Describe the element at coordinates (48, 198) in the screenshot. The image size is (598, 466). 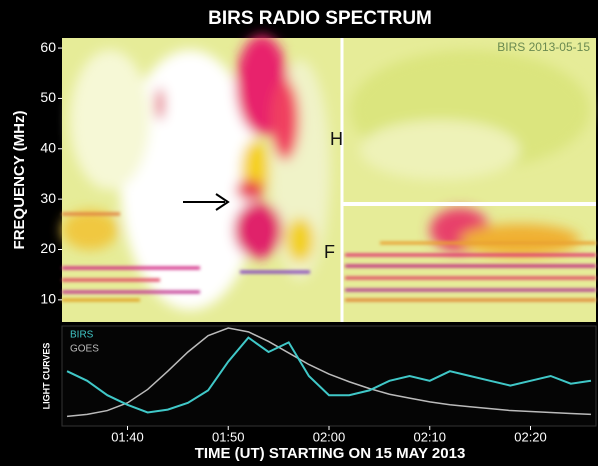
I see `y-tick-label: 30` at that location.